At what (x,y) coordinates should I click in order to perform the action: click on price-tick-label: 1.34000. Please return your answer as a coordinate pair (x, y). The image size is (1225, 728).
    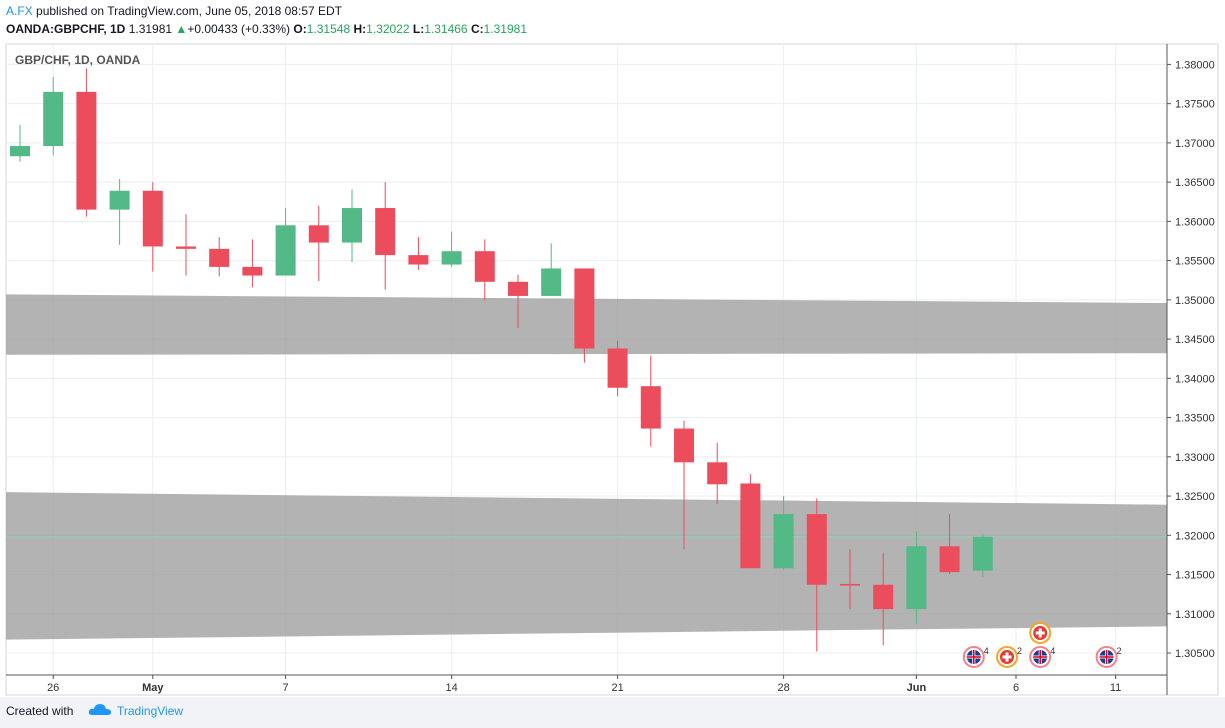
    Looking at the image, I should click on (1195, 379).